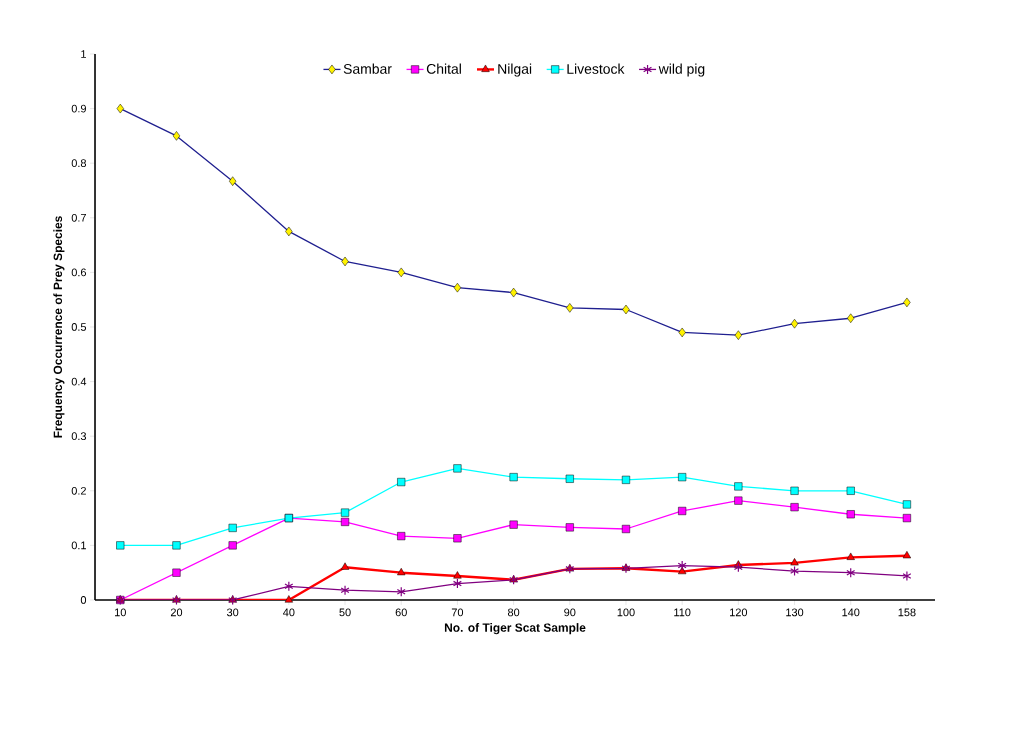  I want to click on x-tick-label: 158, so click(907, 612).